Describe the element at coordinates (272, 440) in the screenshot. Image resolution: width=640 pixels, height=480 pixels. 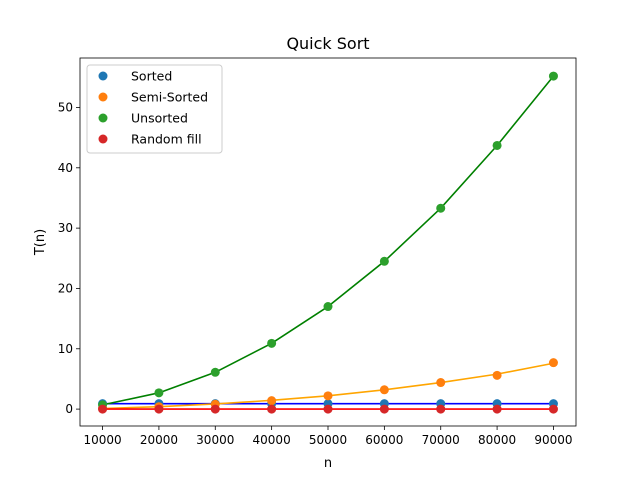
I see `x-tick-label: 40000` at that location.